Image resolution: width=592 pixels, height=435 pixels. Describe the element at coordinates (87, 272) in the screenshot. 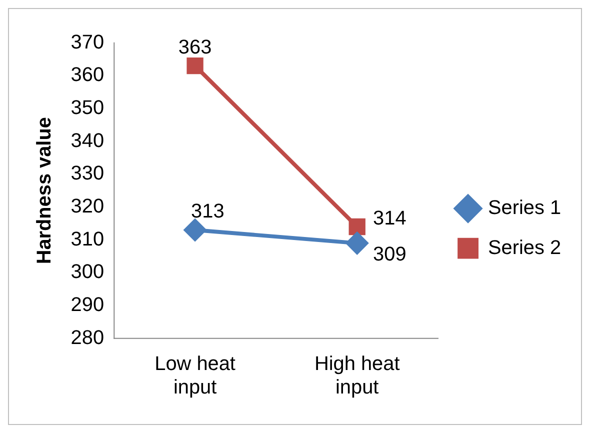

I see `y-tick-label: 300` at that location.